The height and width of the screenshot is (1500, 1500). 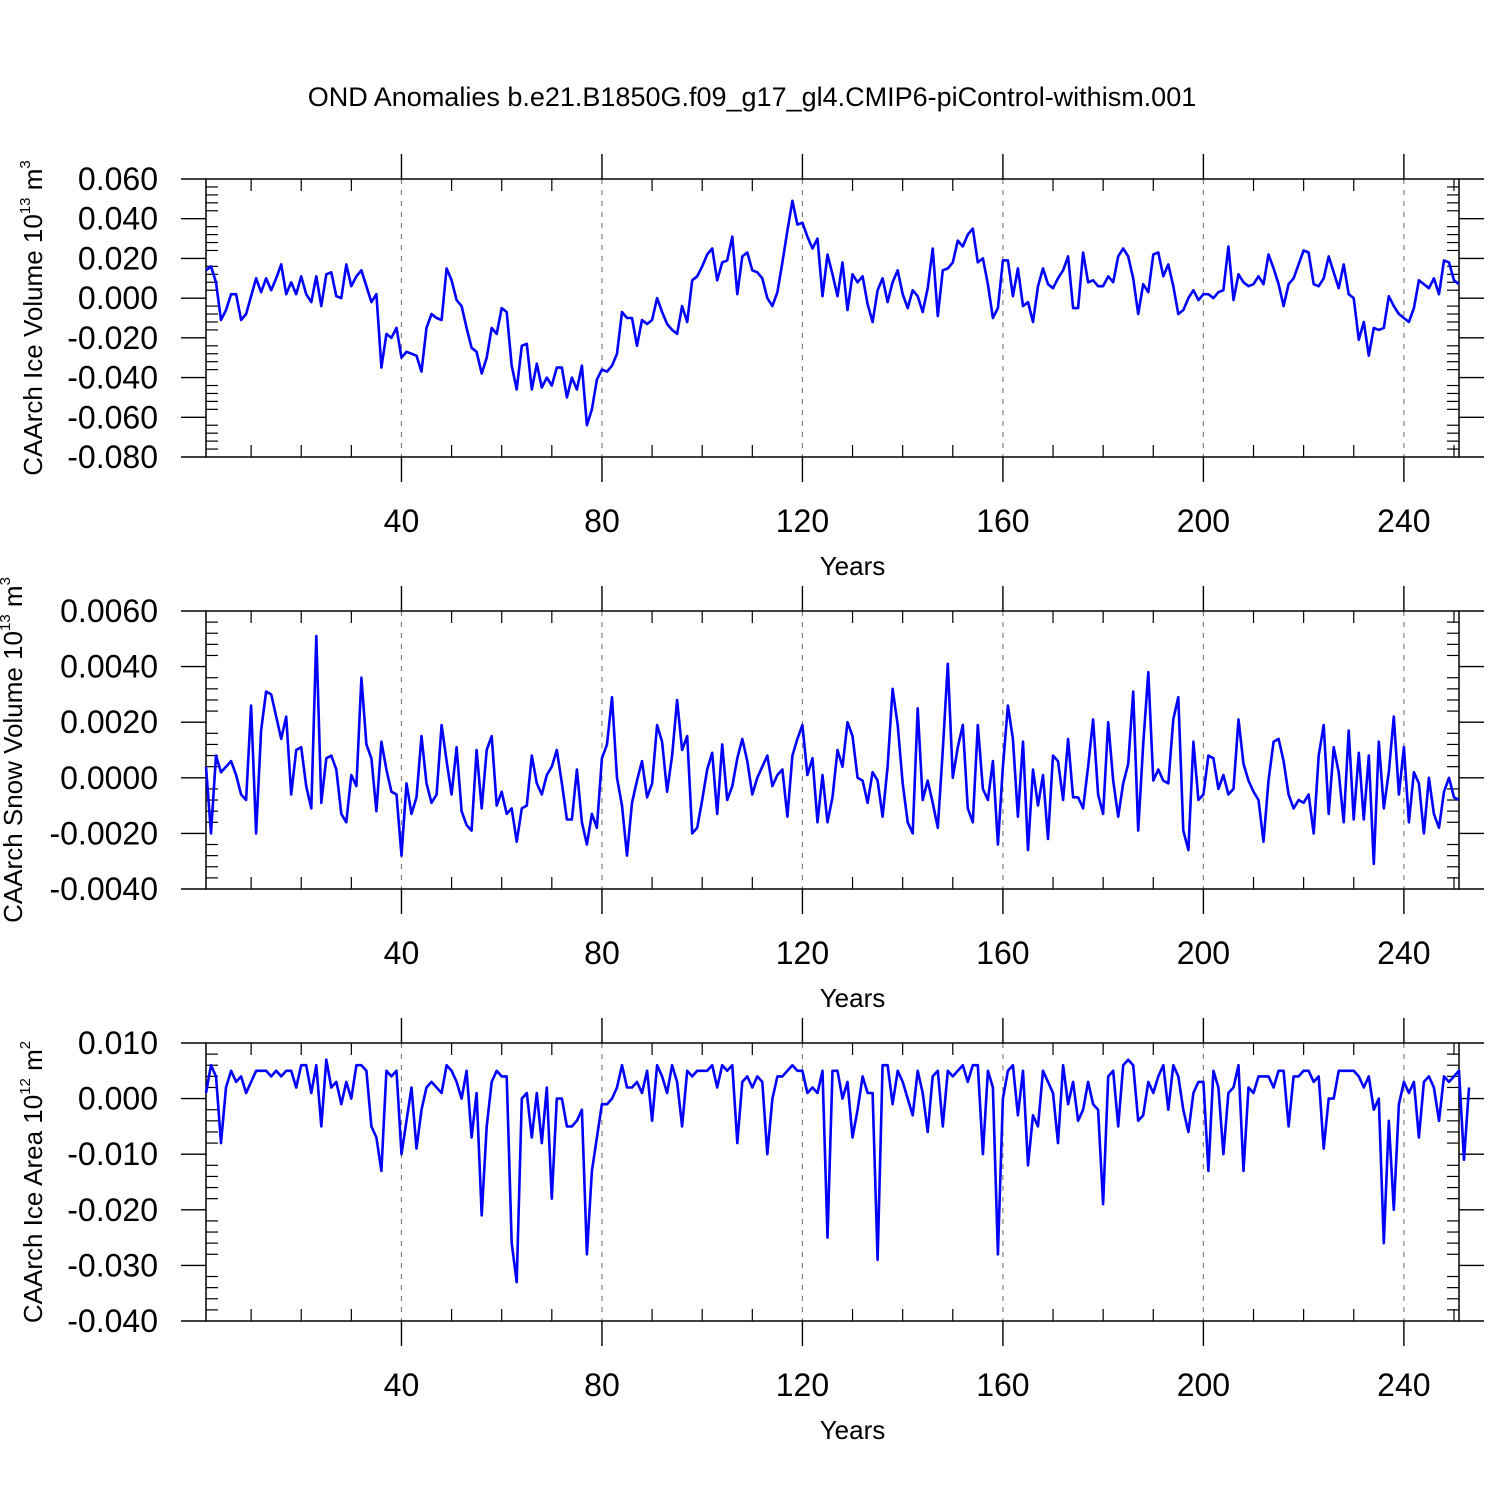 I want to click on y-axis-label: CAArch Snow Volume 1013 m3, so click(x=14, y=750).